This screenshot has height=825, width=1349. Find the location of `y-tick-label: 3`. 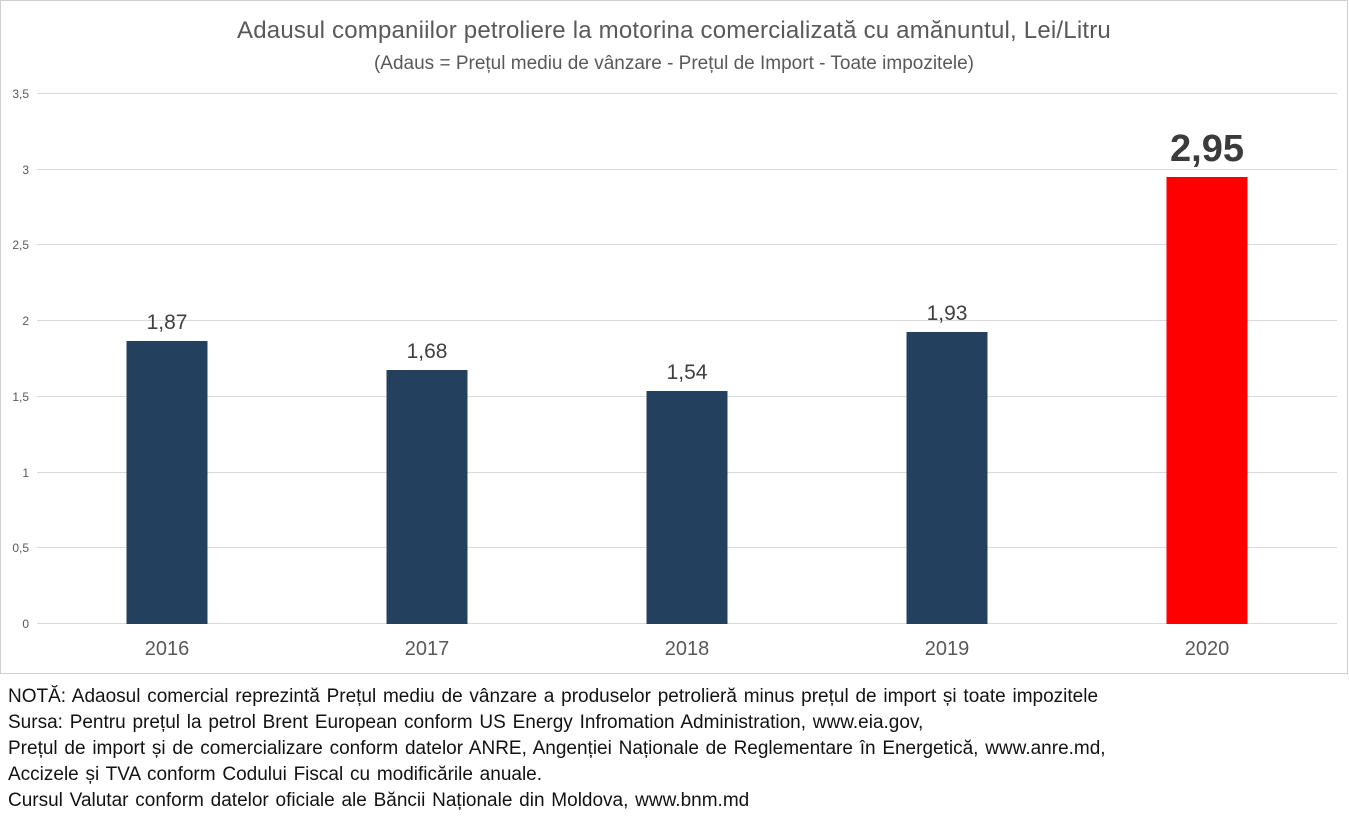

y-tick-label: 3 is located at coordinates (25, 169).